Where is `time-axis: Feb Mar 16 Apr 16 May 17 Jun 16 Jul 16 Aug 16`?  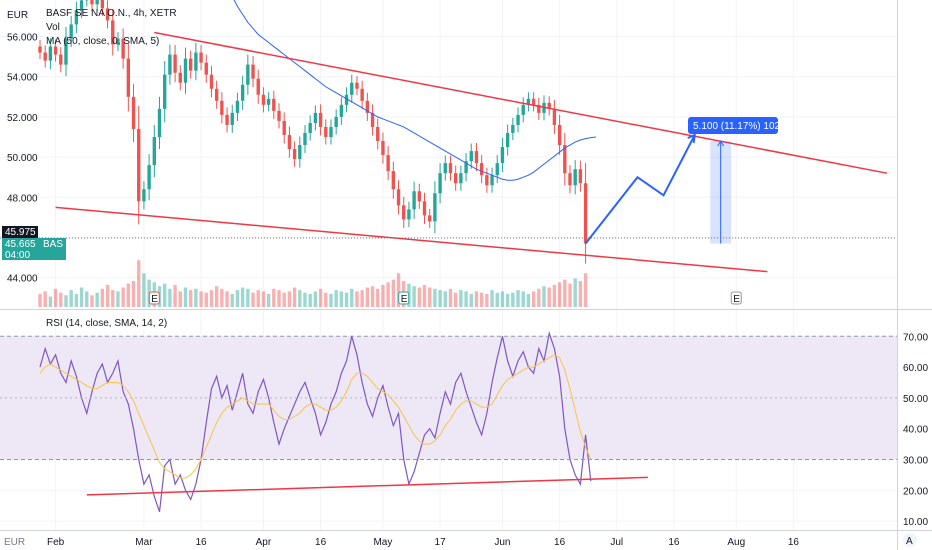 time-axis: Feb Mar 16 Apr 16 May 17 Jun 16 Jul 16 Aug 16 is located at coordinates (423, 542).